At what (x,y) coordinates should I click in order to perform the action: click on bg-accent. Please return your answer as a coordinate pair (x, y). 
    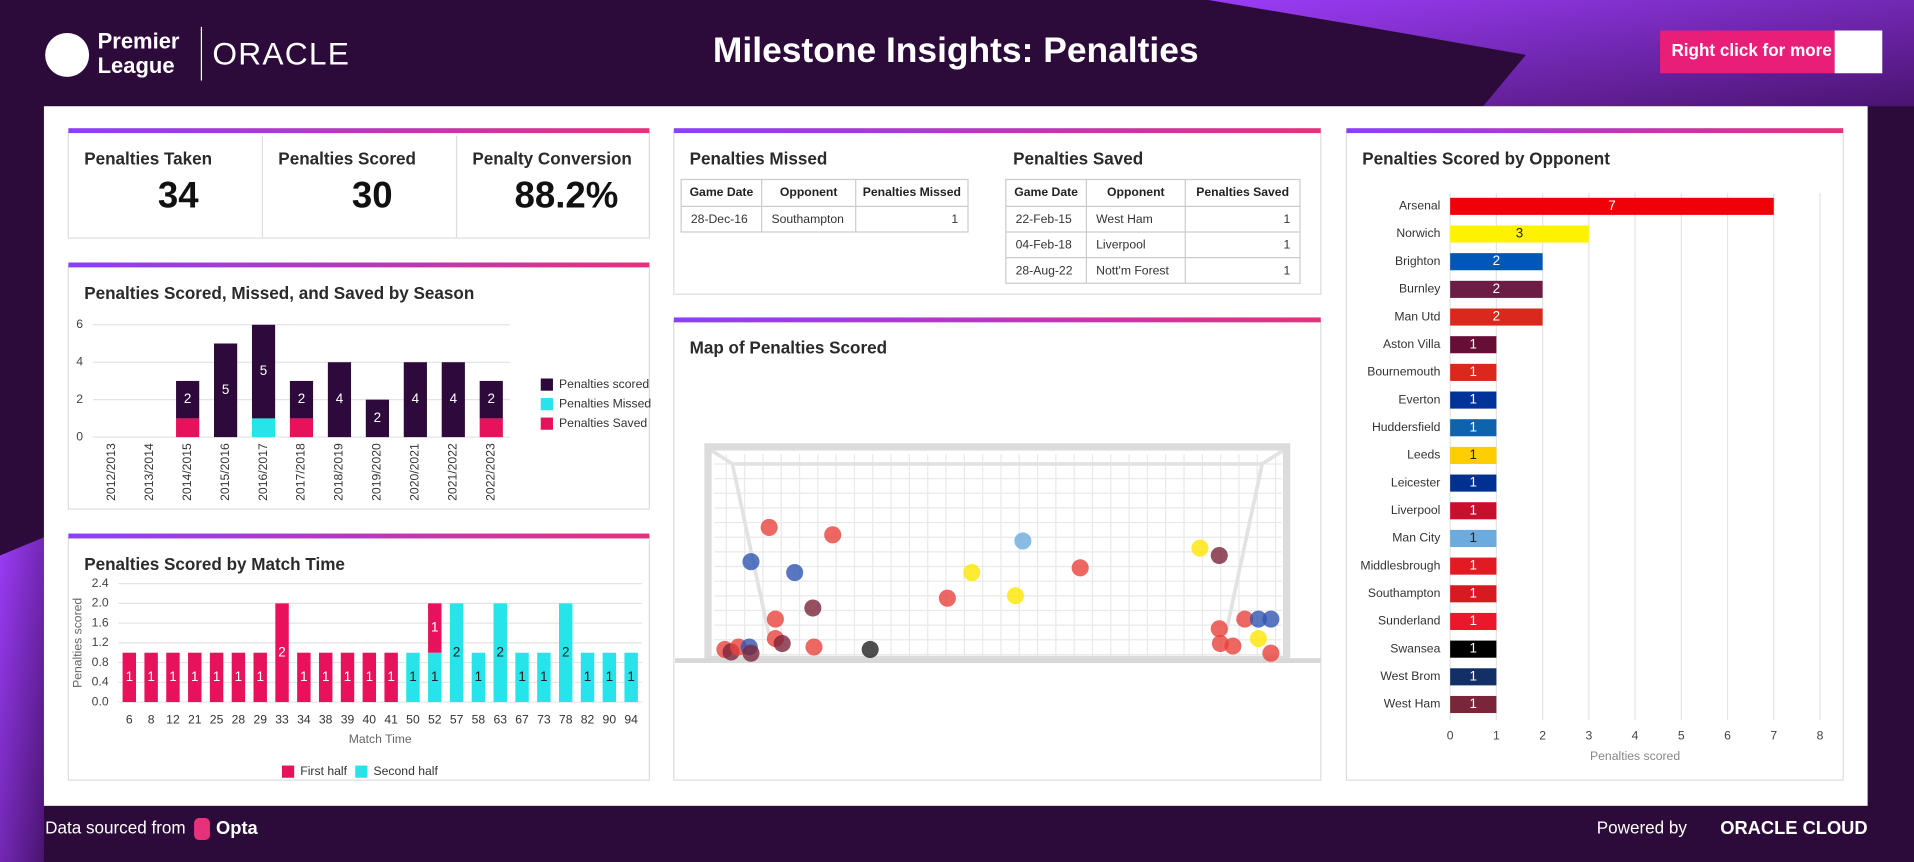
    Looking at the image, I should click on (1561, 53).